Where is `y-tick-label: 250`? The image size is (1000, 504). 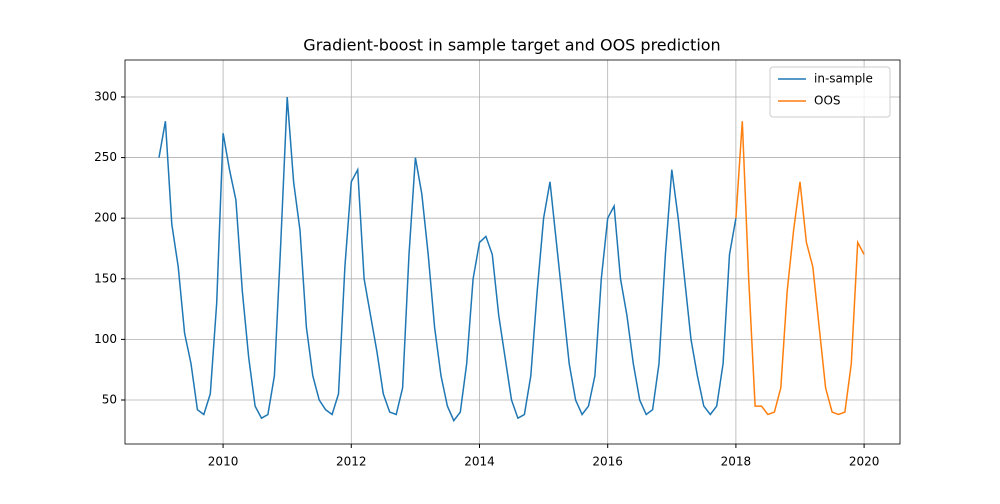
y-tick-label: 250 is located at coordinates (105, 157).